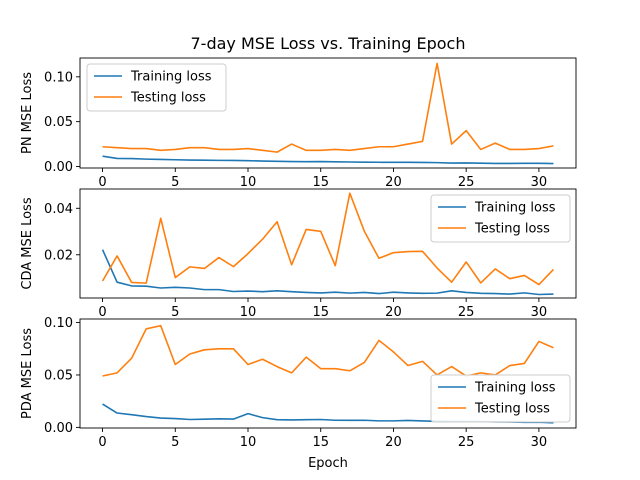 The height and width of the screenshot is (480, 640). What do you see at coordinates (328, 43) in the screenshot?
I see `chart-title: 7-day MSE Loss vs. Training Epoch` at bounding box center [328, 43].